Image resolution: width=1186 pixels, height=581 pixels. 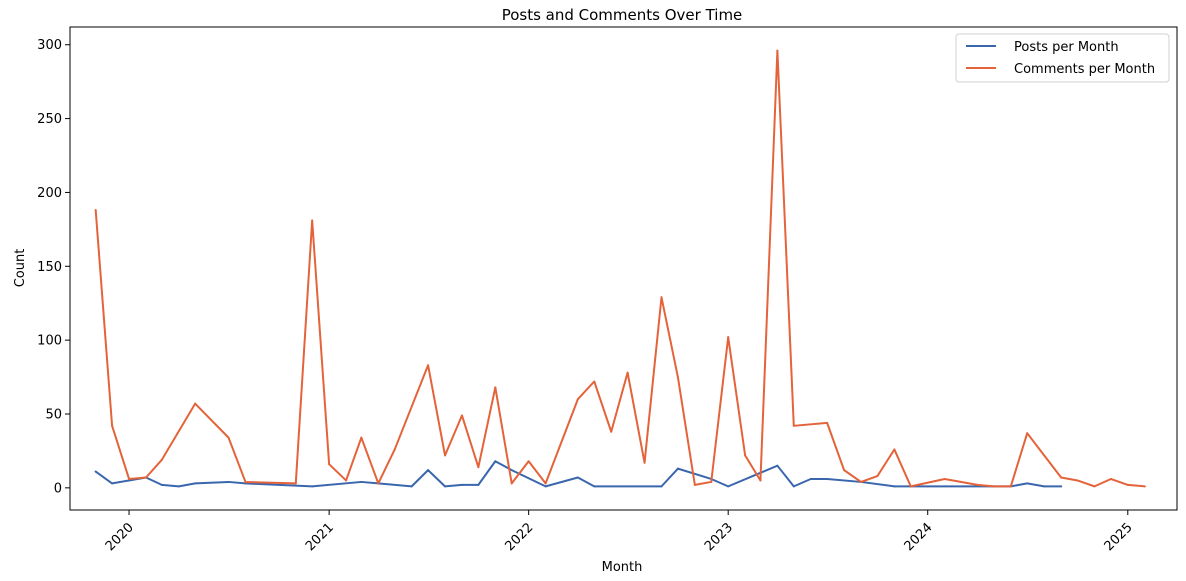 What do you see at coordinates (320, 537) in the screenshot?
I see `x-tick-label: 2021` at bounding box center [320, 537].